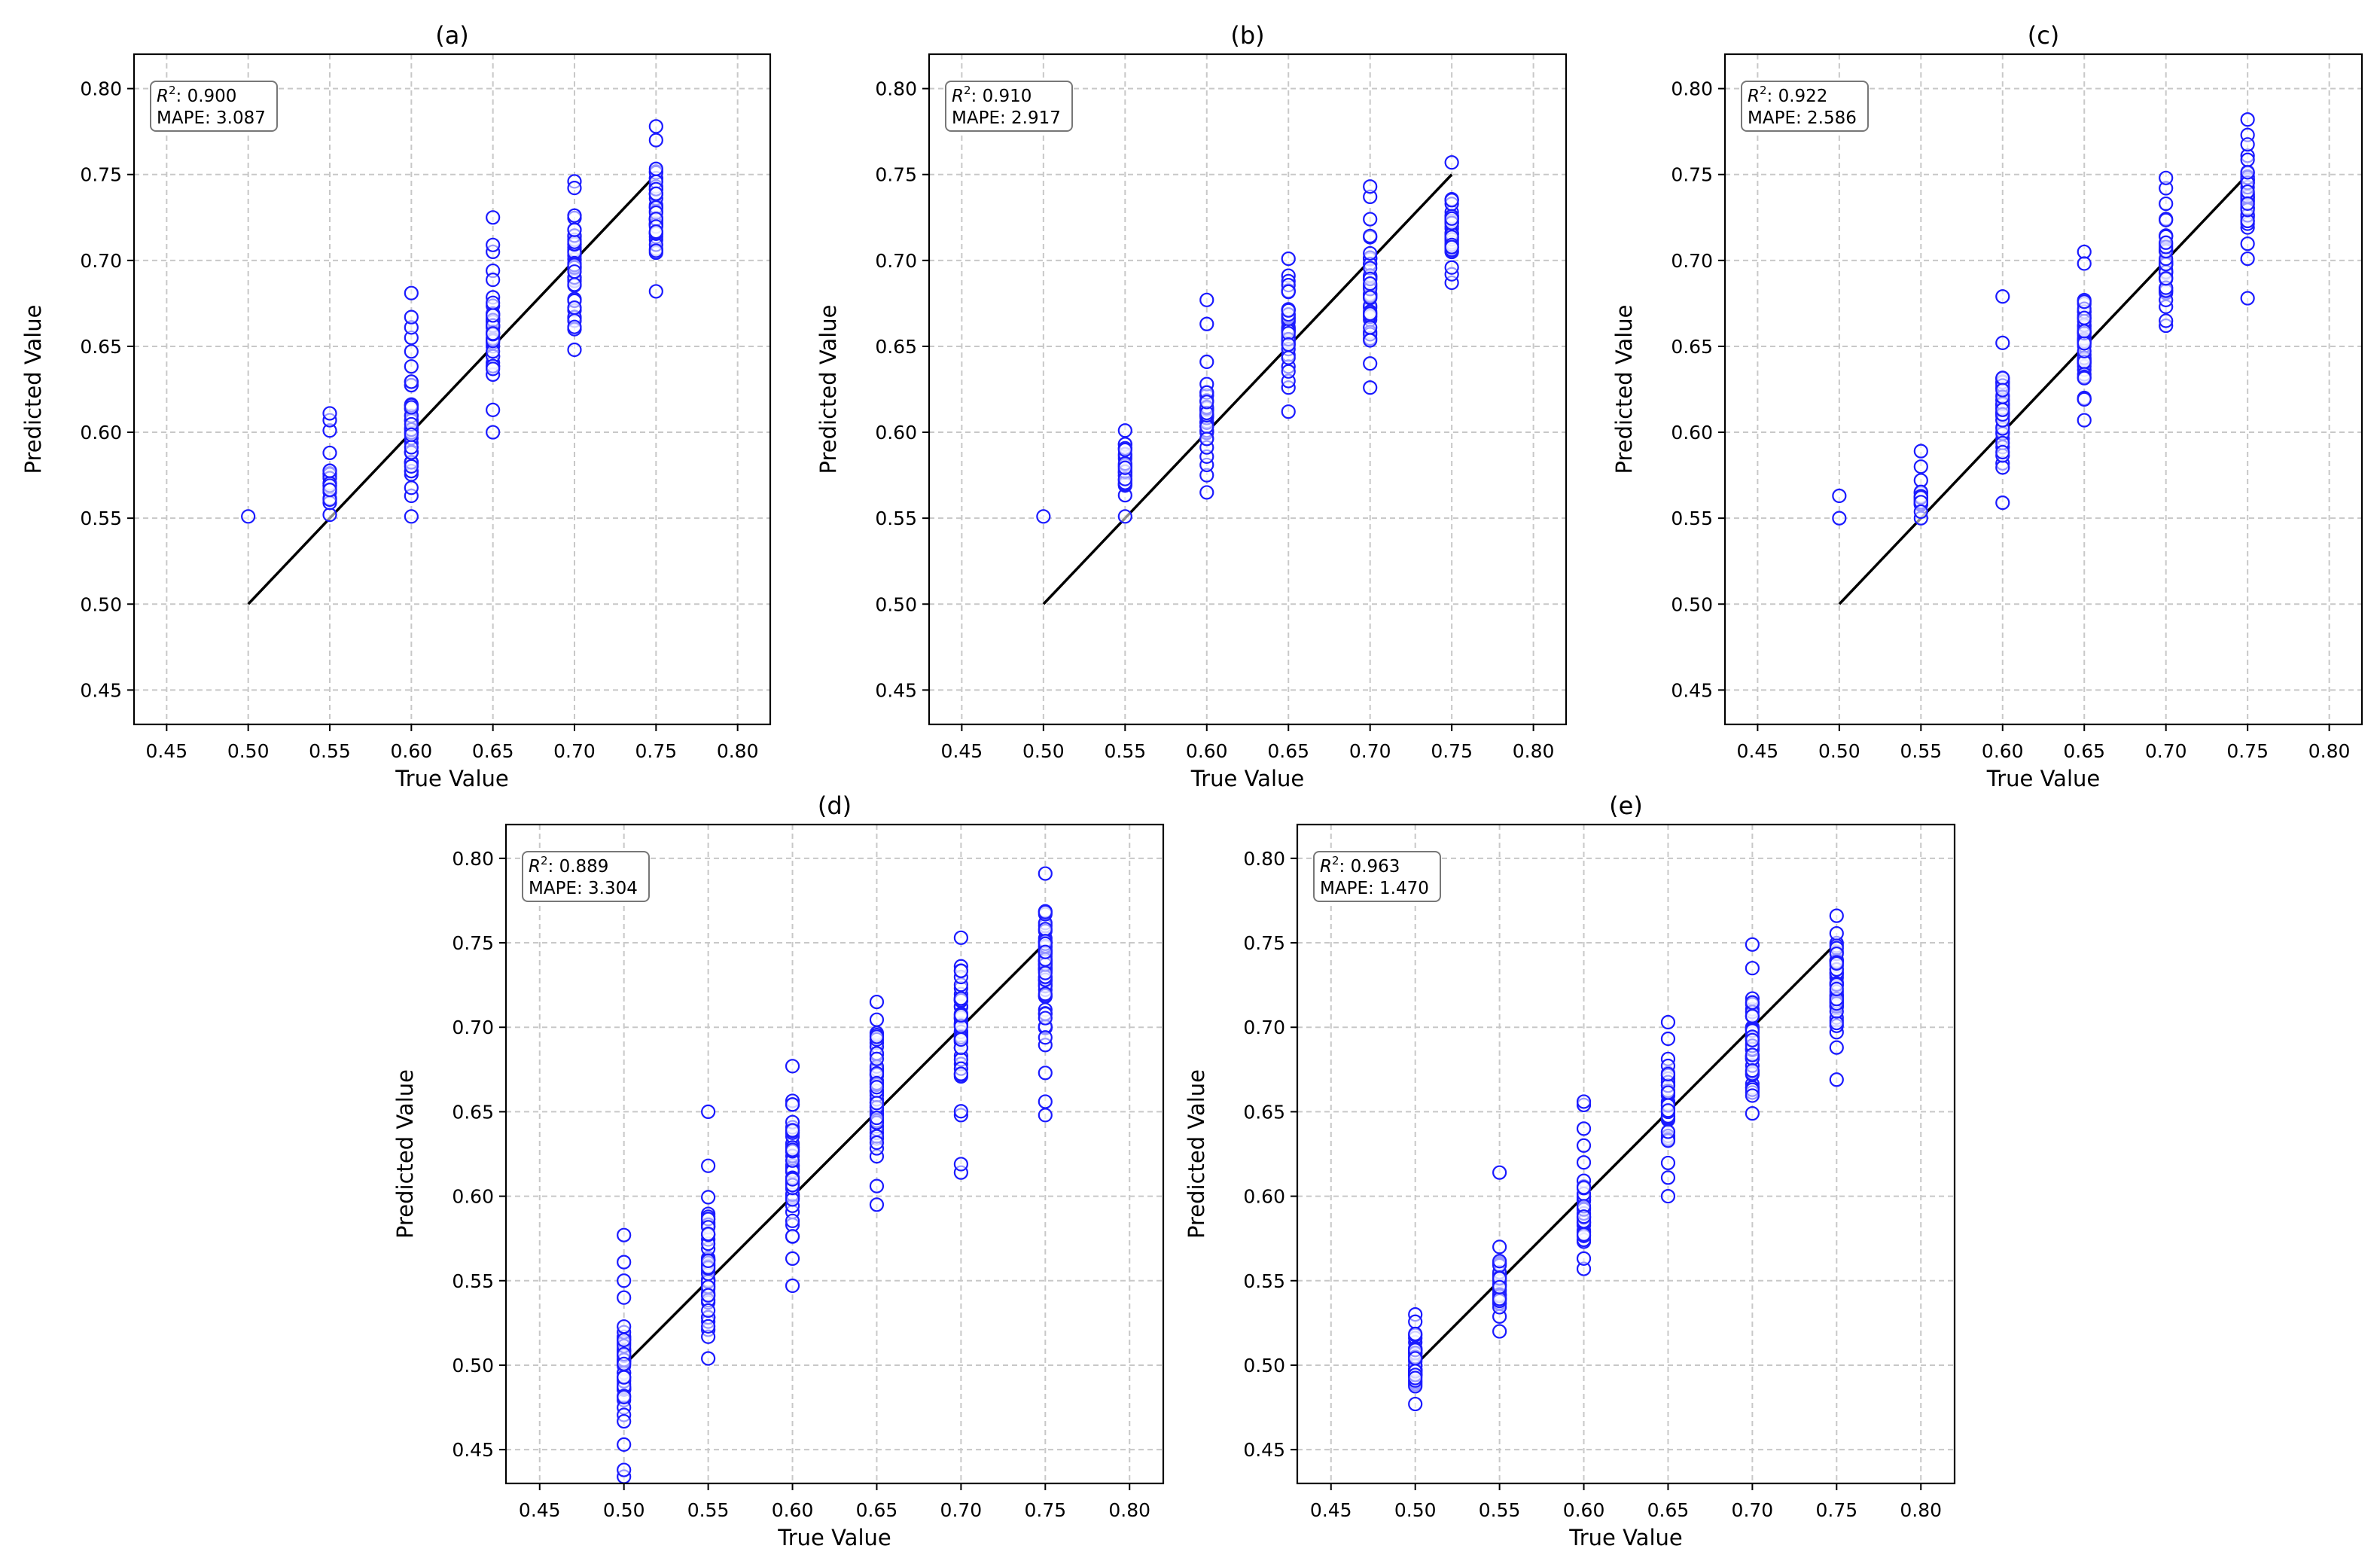  I want to click on x-tick-label: 0.65, so click(493, 751).